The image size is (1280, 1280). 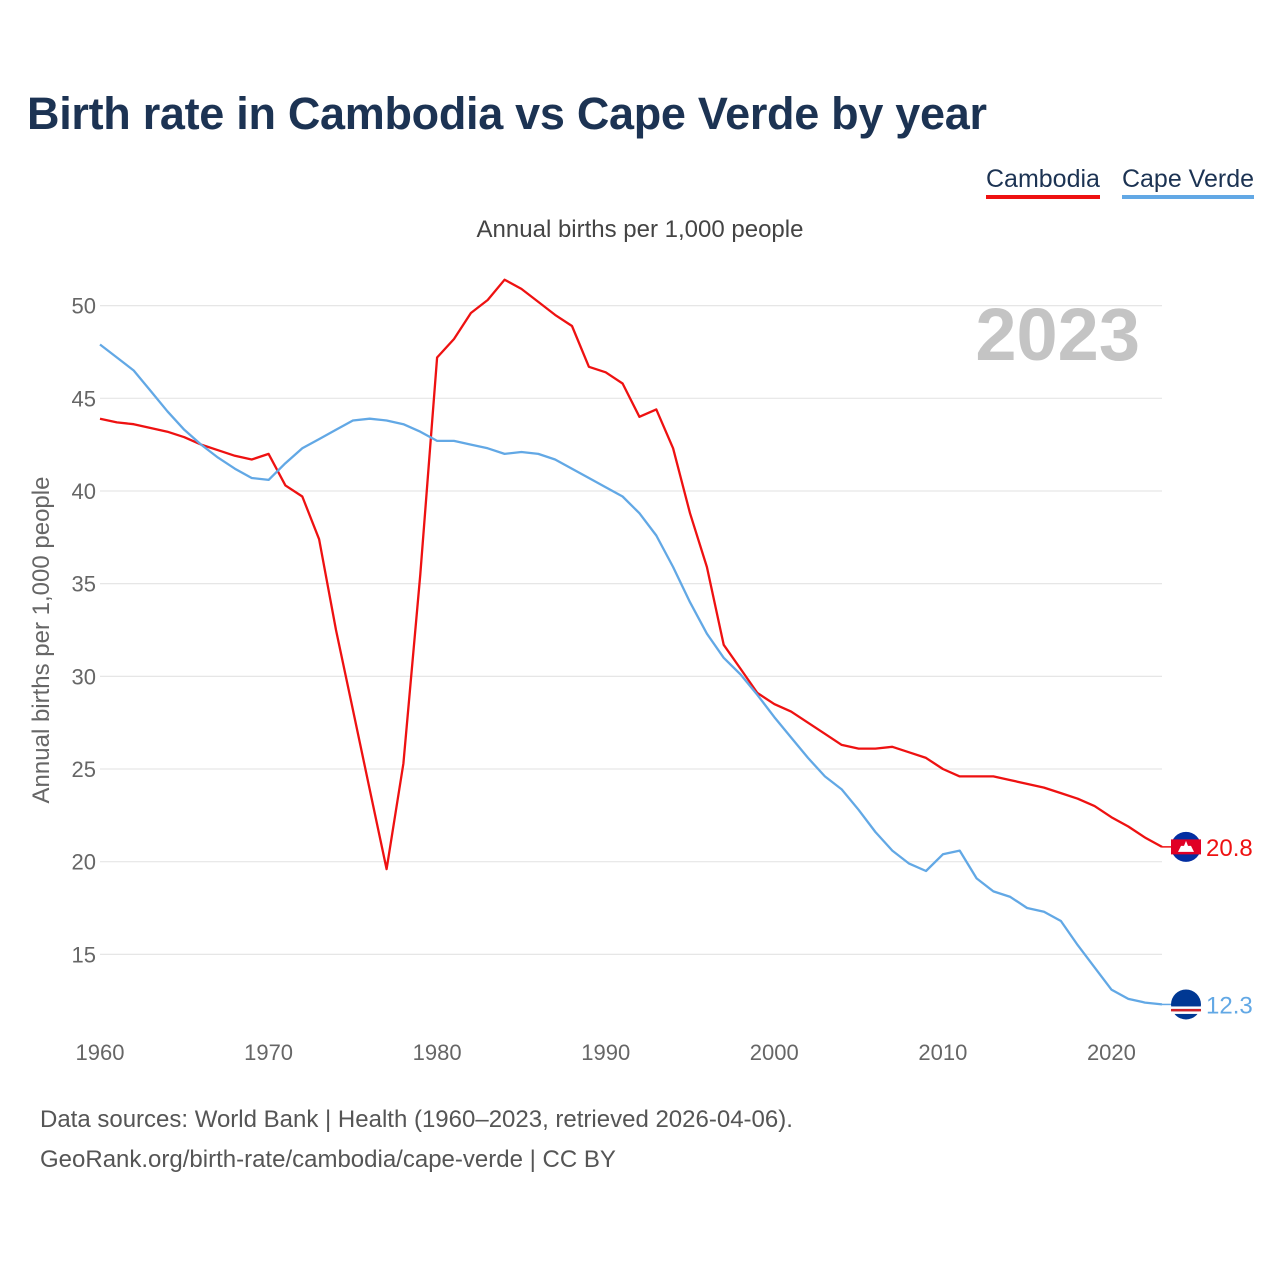 What do you see at coordinates (1186, 1004) in the screenshot?
I see `flag-cape-verde-icon` at bounding box center [1186, 1004].